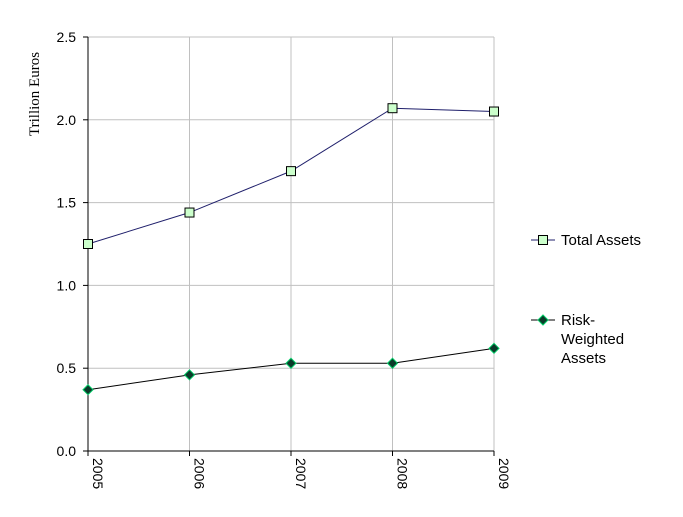  What do you see at coordinates (98, 473) in the screenshot?
I see `x-tick-label: 2005` at bounding box center [98, 473].